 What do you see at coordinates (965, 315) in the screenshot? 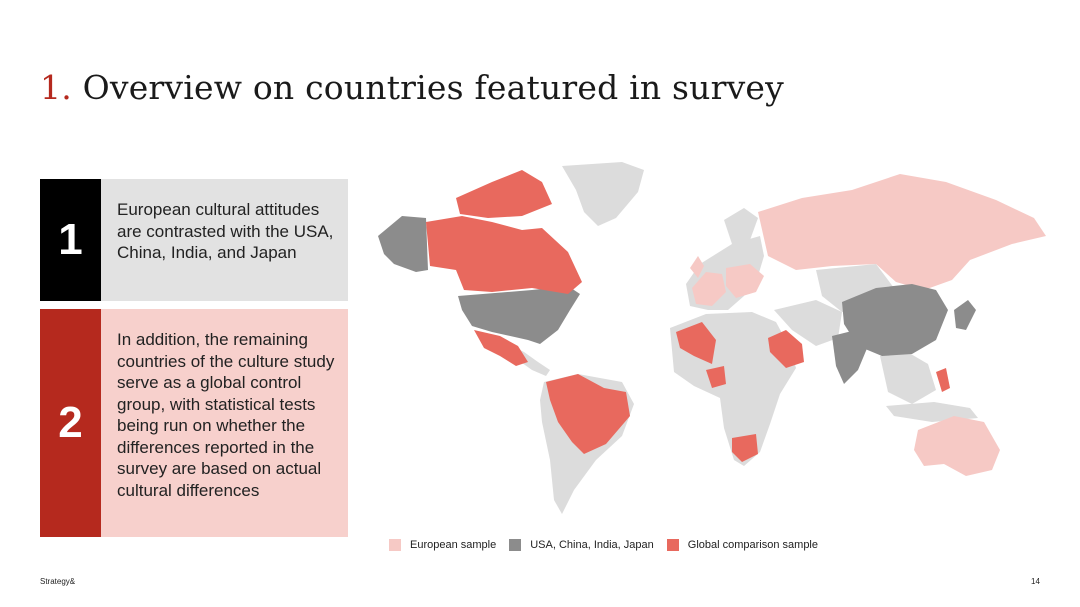
I see `japan-shape` at bounding box center [965, 315].